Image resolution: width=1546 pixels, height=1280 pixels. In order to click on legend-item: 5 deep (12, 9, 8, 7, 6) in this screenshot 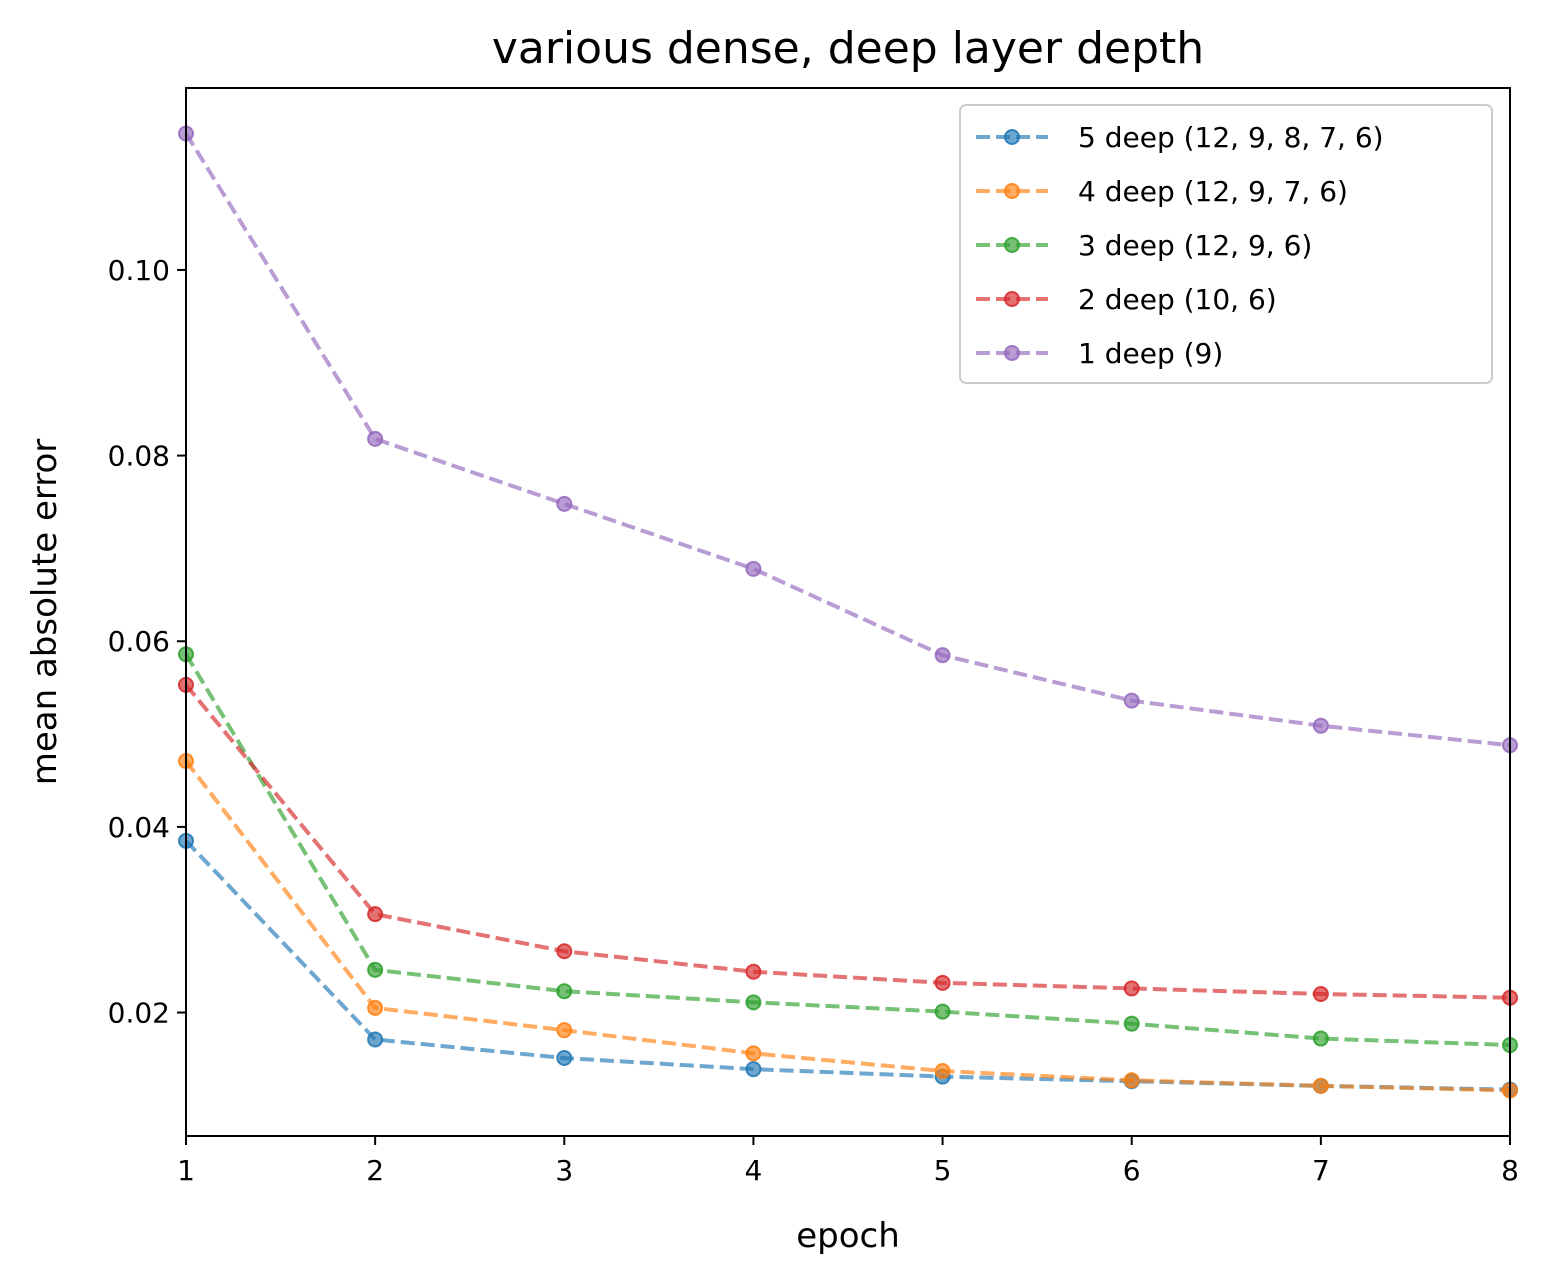, I will do `click(1180, 137)`.